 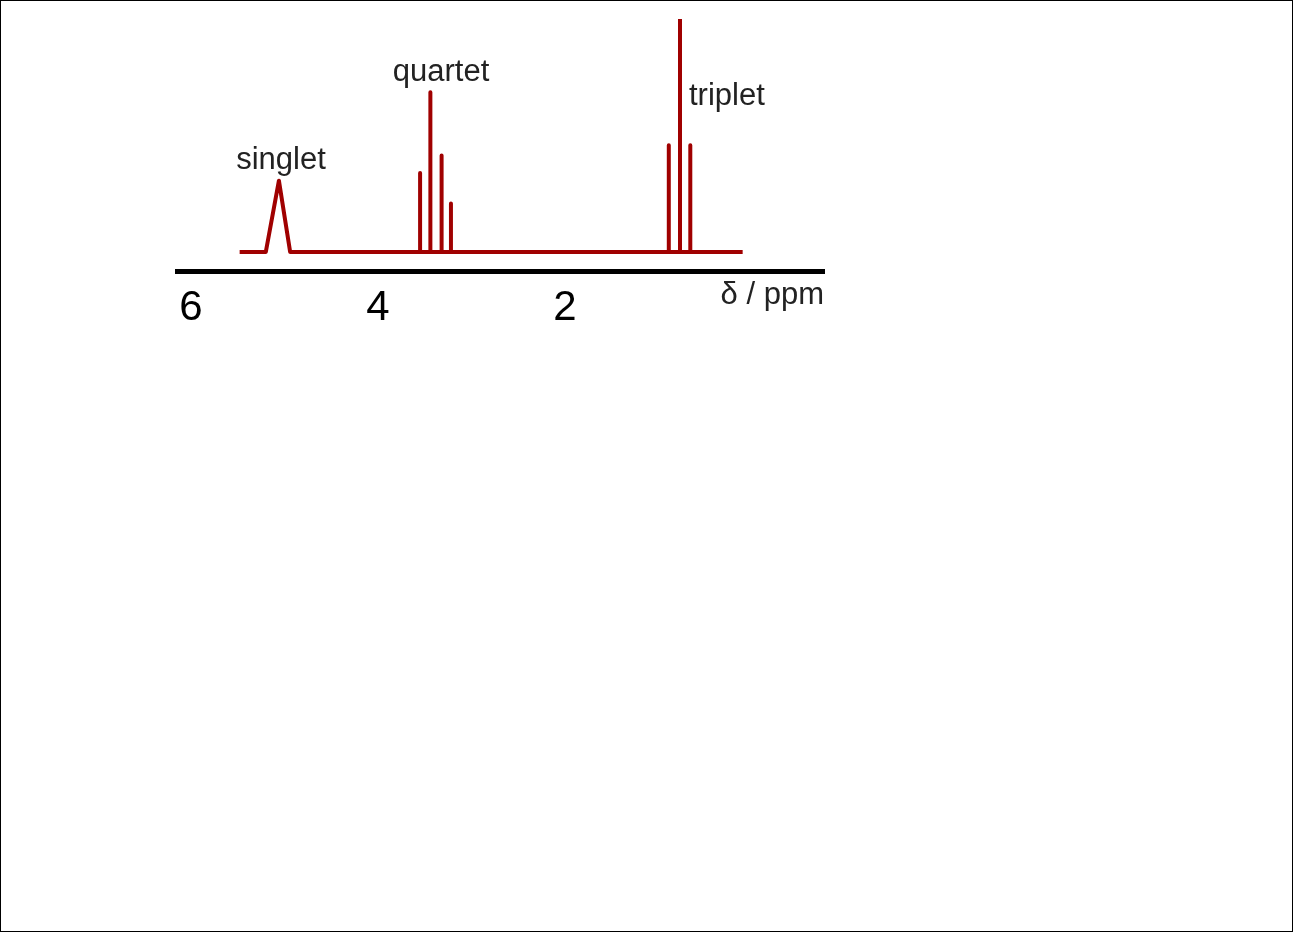 I want to click on annotation: triplet, so click(x=727, y=94).